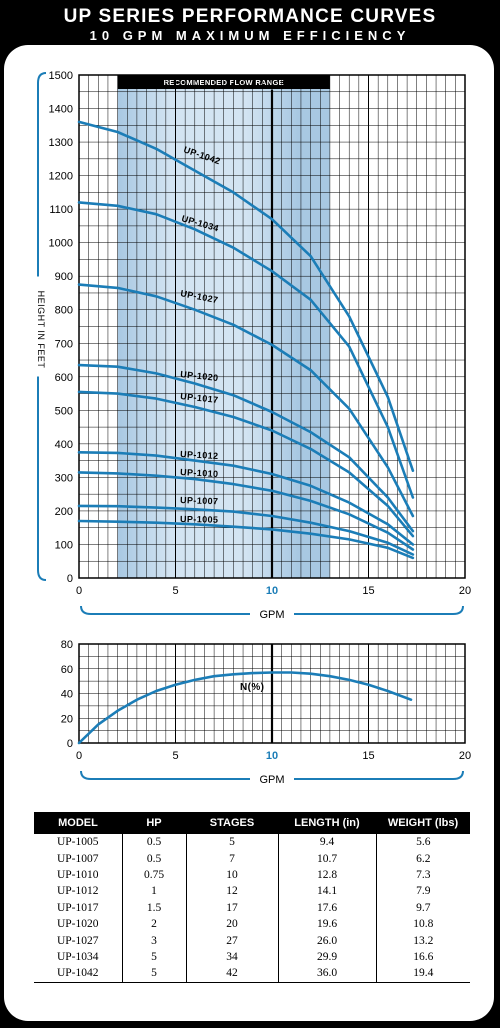 The width and height of the screenshot is (500, 1028). Describe the element at coordinates (422, 875) in the screenshot. I see `table-cell: 7.3` at that location.